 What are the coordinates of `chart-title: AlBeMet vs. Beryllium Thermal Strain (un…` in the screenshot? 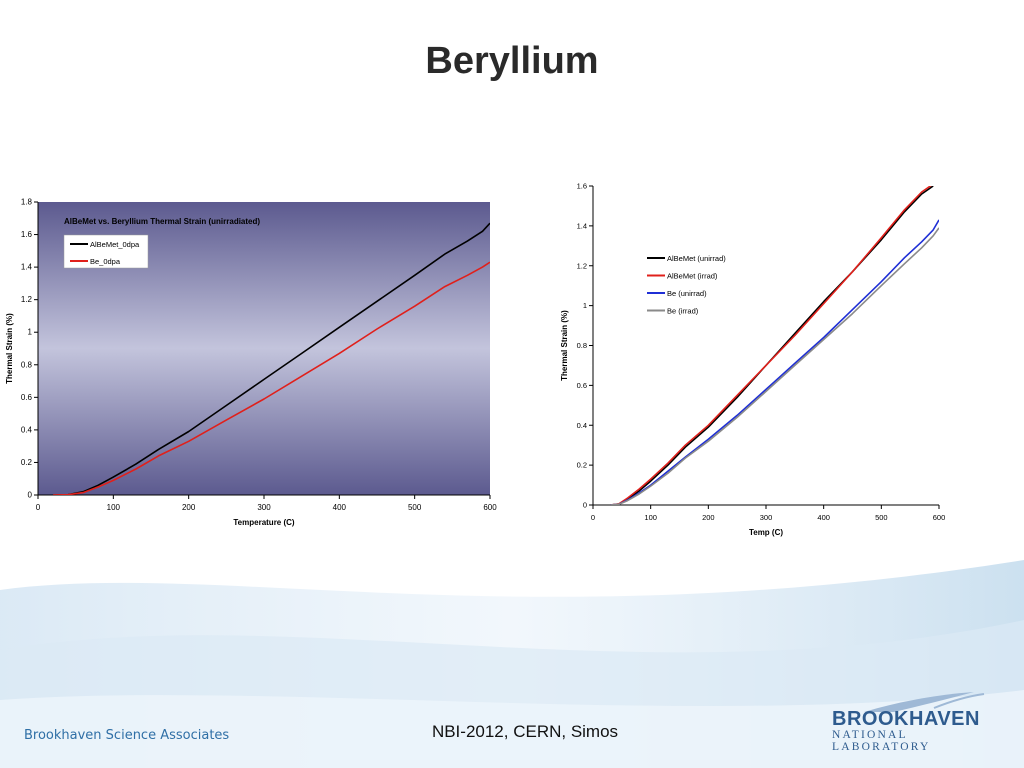 It's located at (162, 221).